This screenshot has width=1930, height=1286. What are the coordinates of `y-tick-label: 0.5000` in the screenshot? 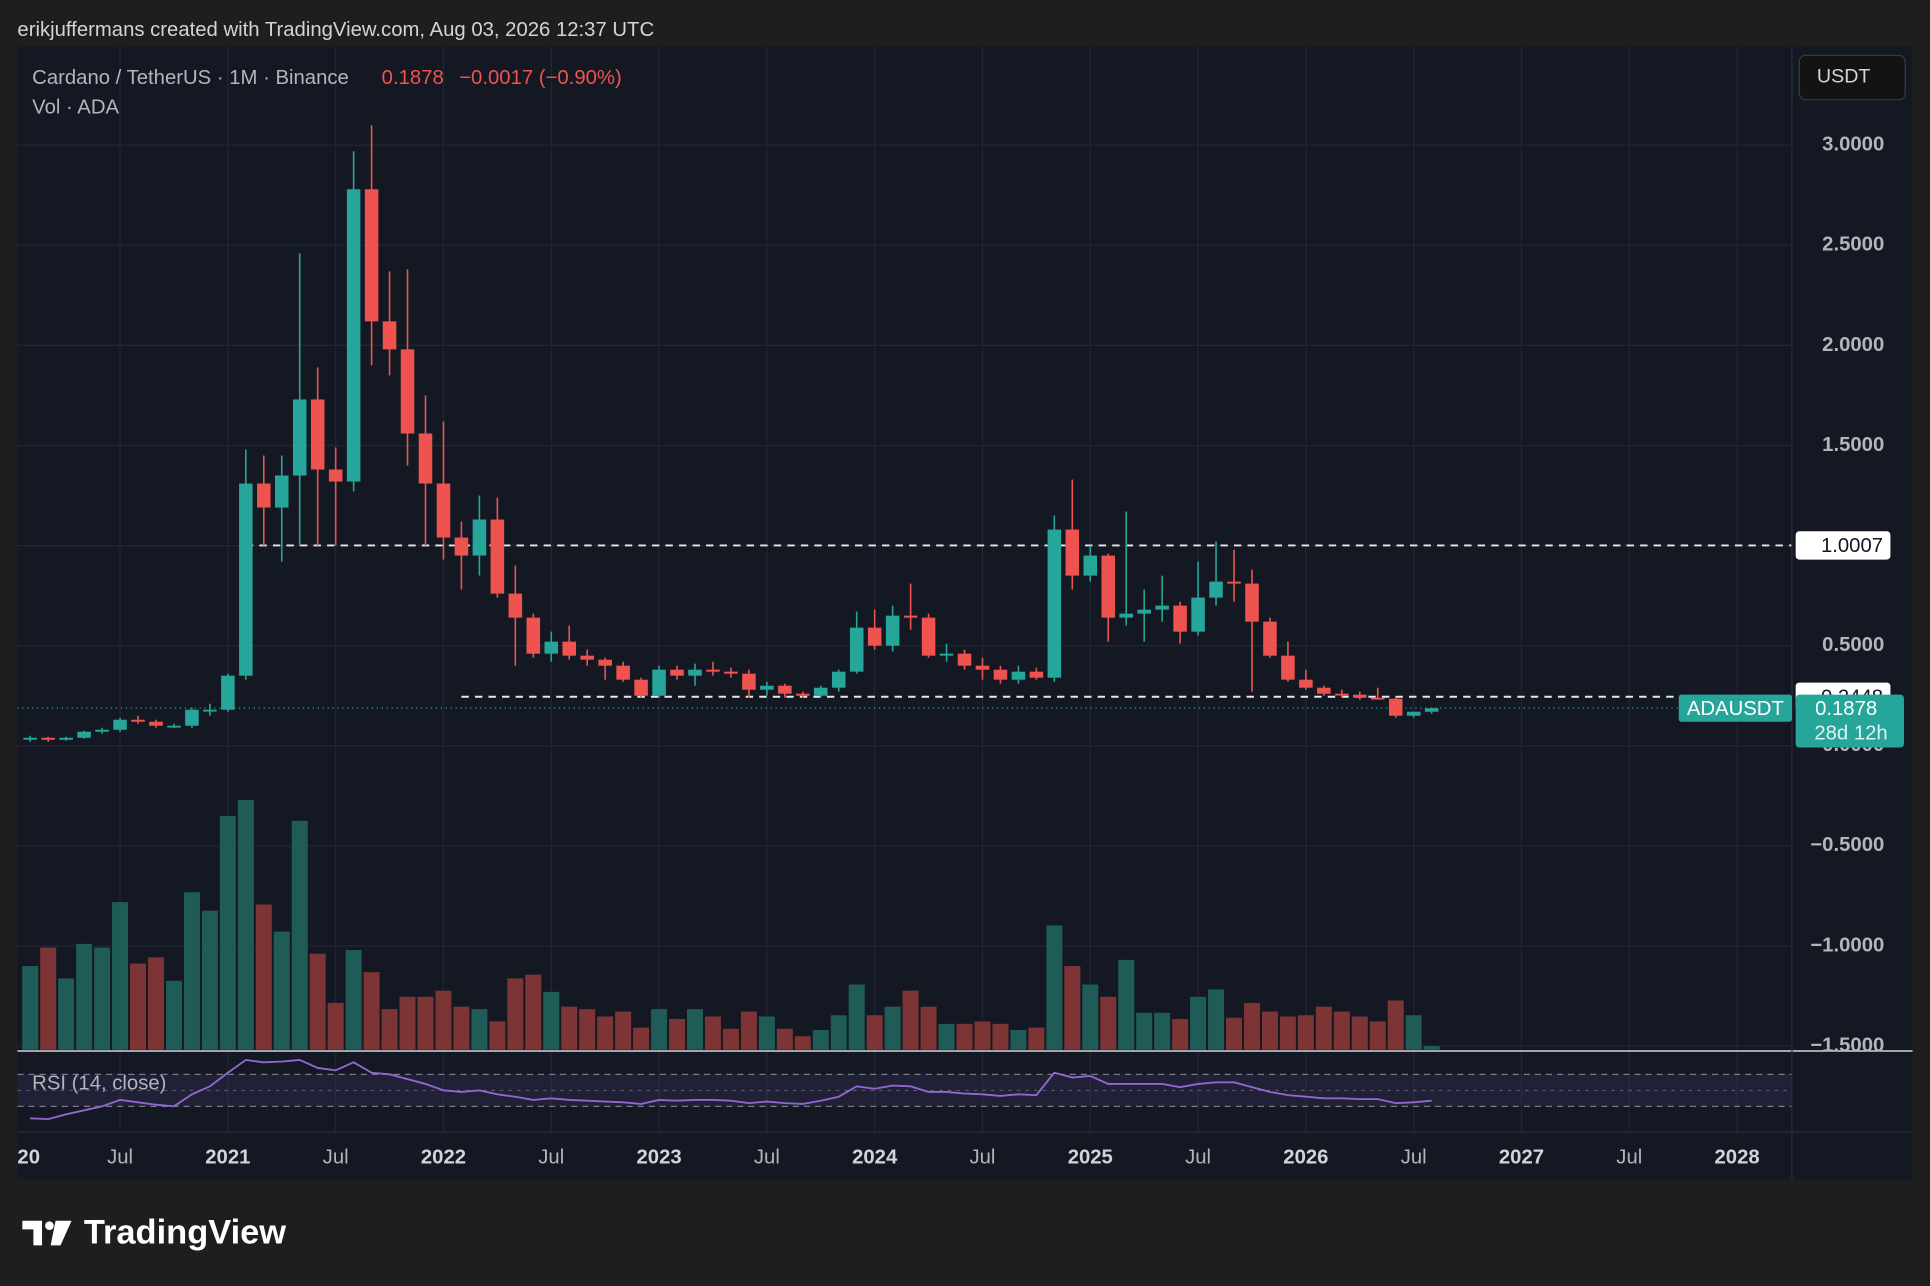 It's located at (1853, 645).